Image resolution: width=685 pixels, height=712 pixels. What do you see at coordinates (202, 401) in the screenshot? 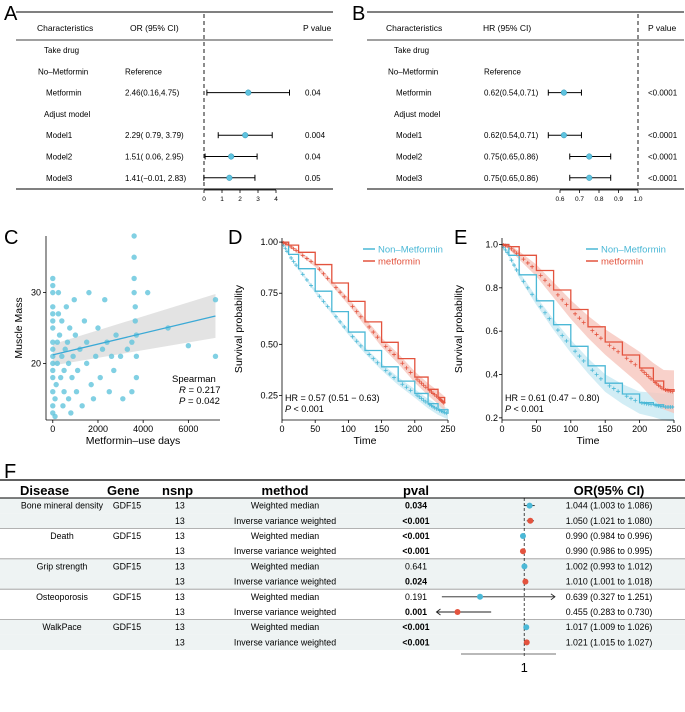
I see `p-value: = 0.042` at bounding box center [202, 401].